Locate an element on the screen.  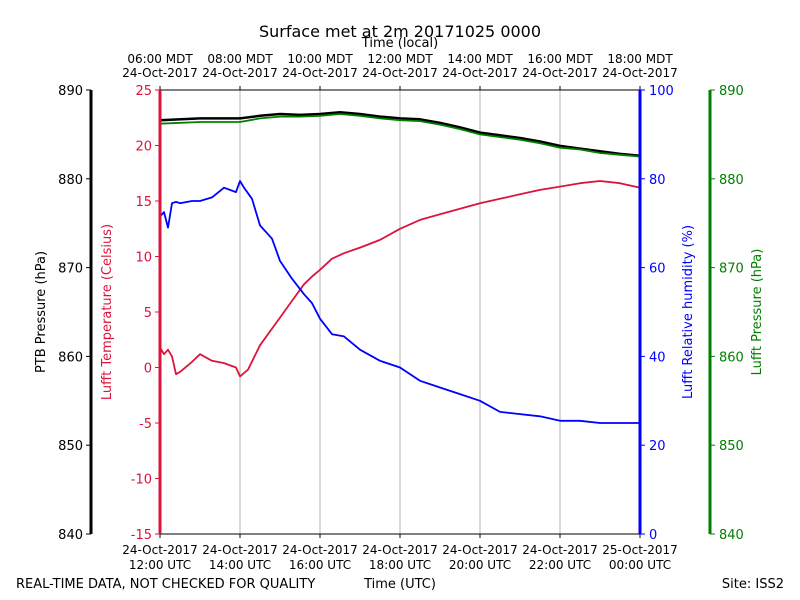
utc-tick-time-1: 14:00 UTC is located at coordinates (240, 565).